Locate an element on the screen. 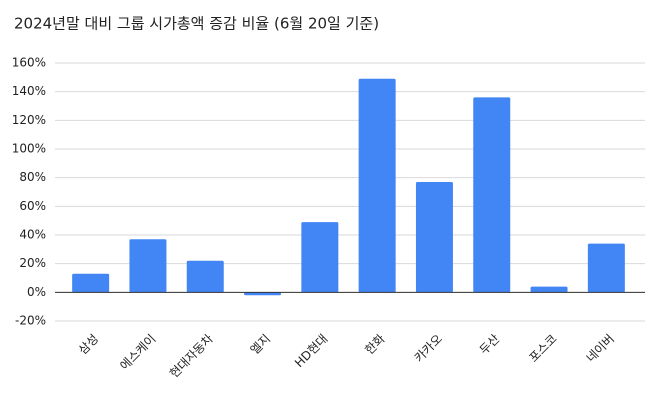  y-tick-label: 0% is located at coordinates (36, 292).